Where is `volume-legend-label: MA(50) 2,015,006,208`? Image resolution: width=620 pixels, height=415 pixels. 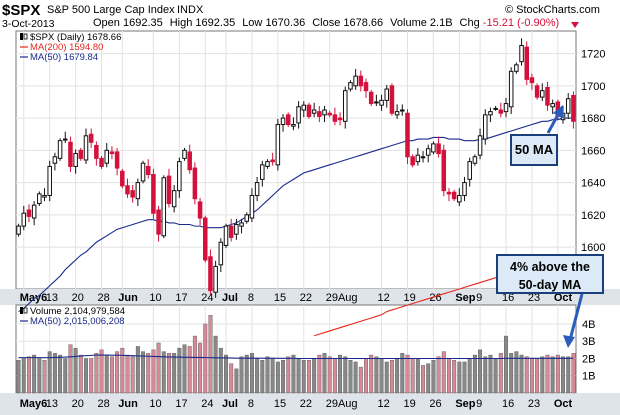 volume-legend-label: MA(50) 2,015,006,208 is located at coordinates (77, 321).